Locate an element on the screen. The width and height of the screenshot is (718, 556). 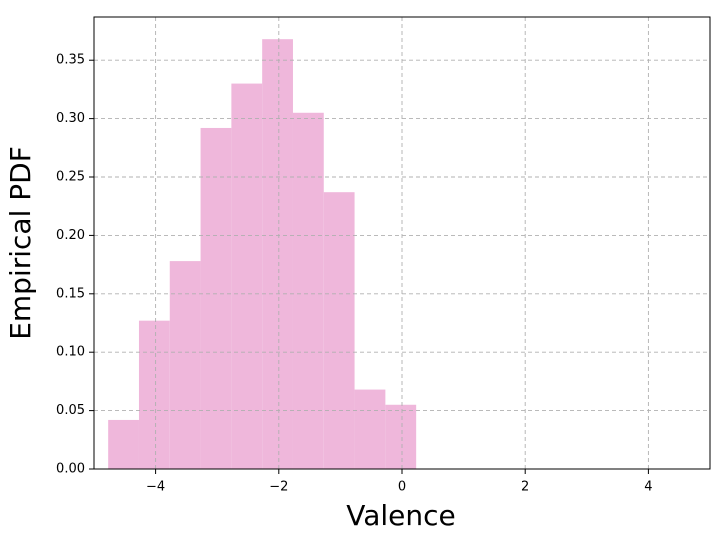
x-tick-label: 0 is located at coordinates (402, 487).